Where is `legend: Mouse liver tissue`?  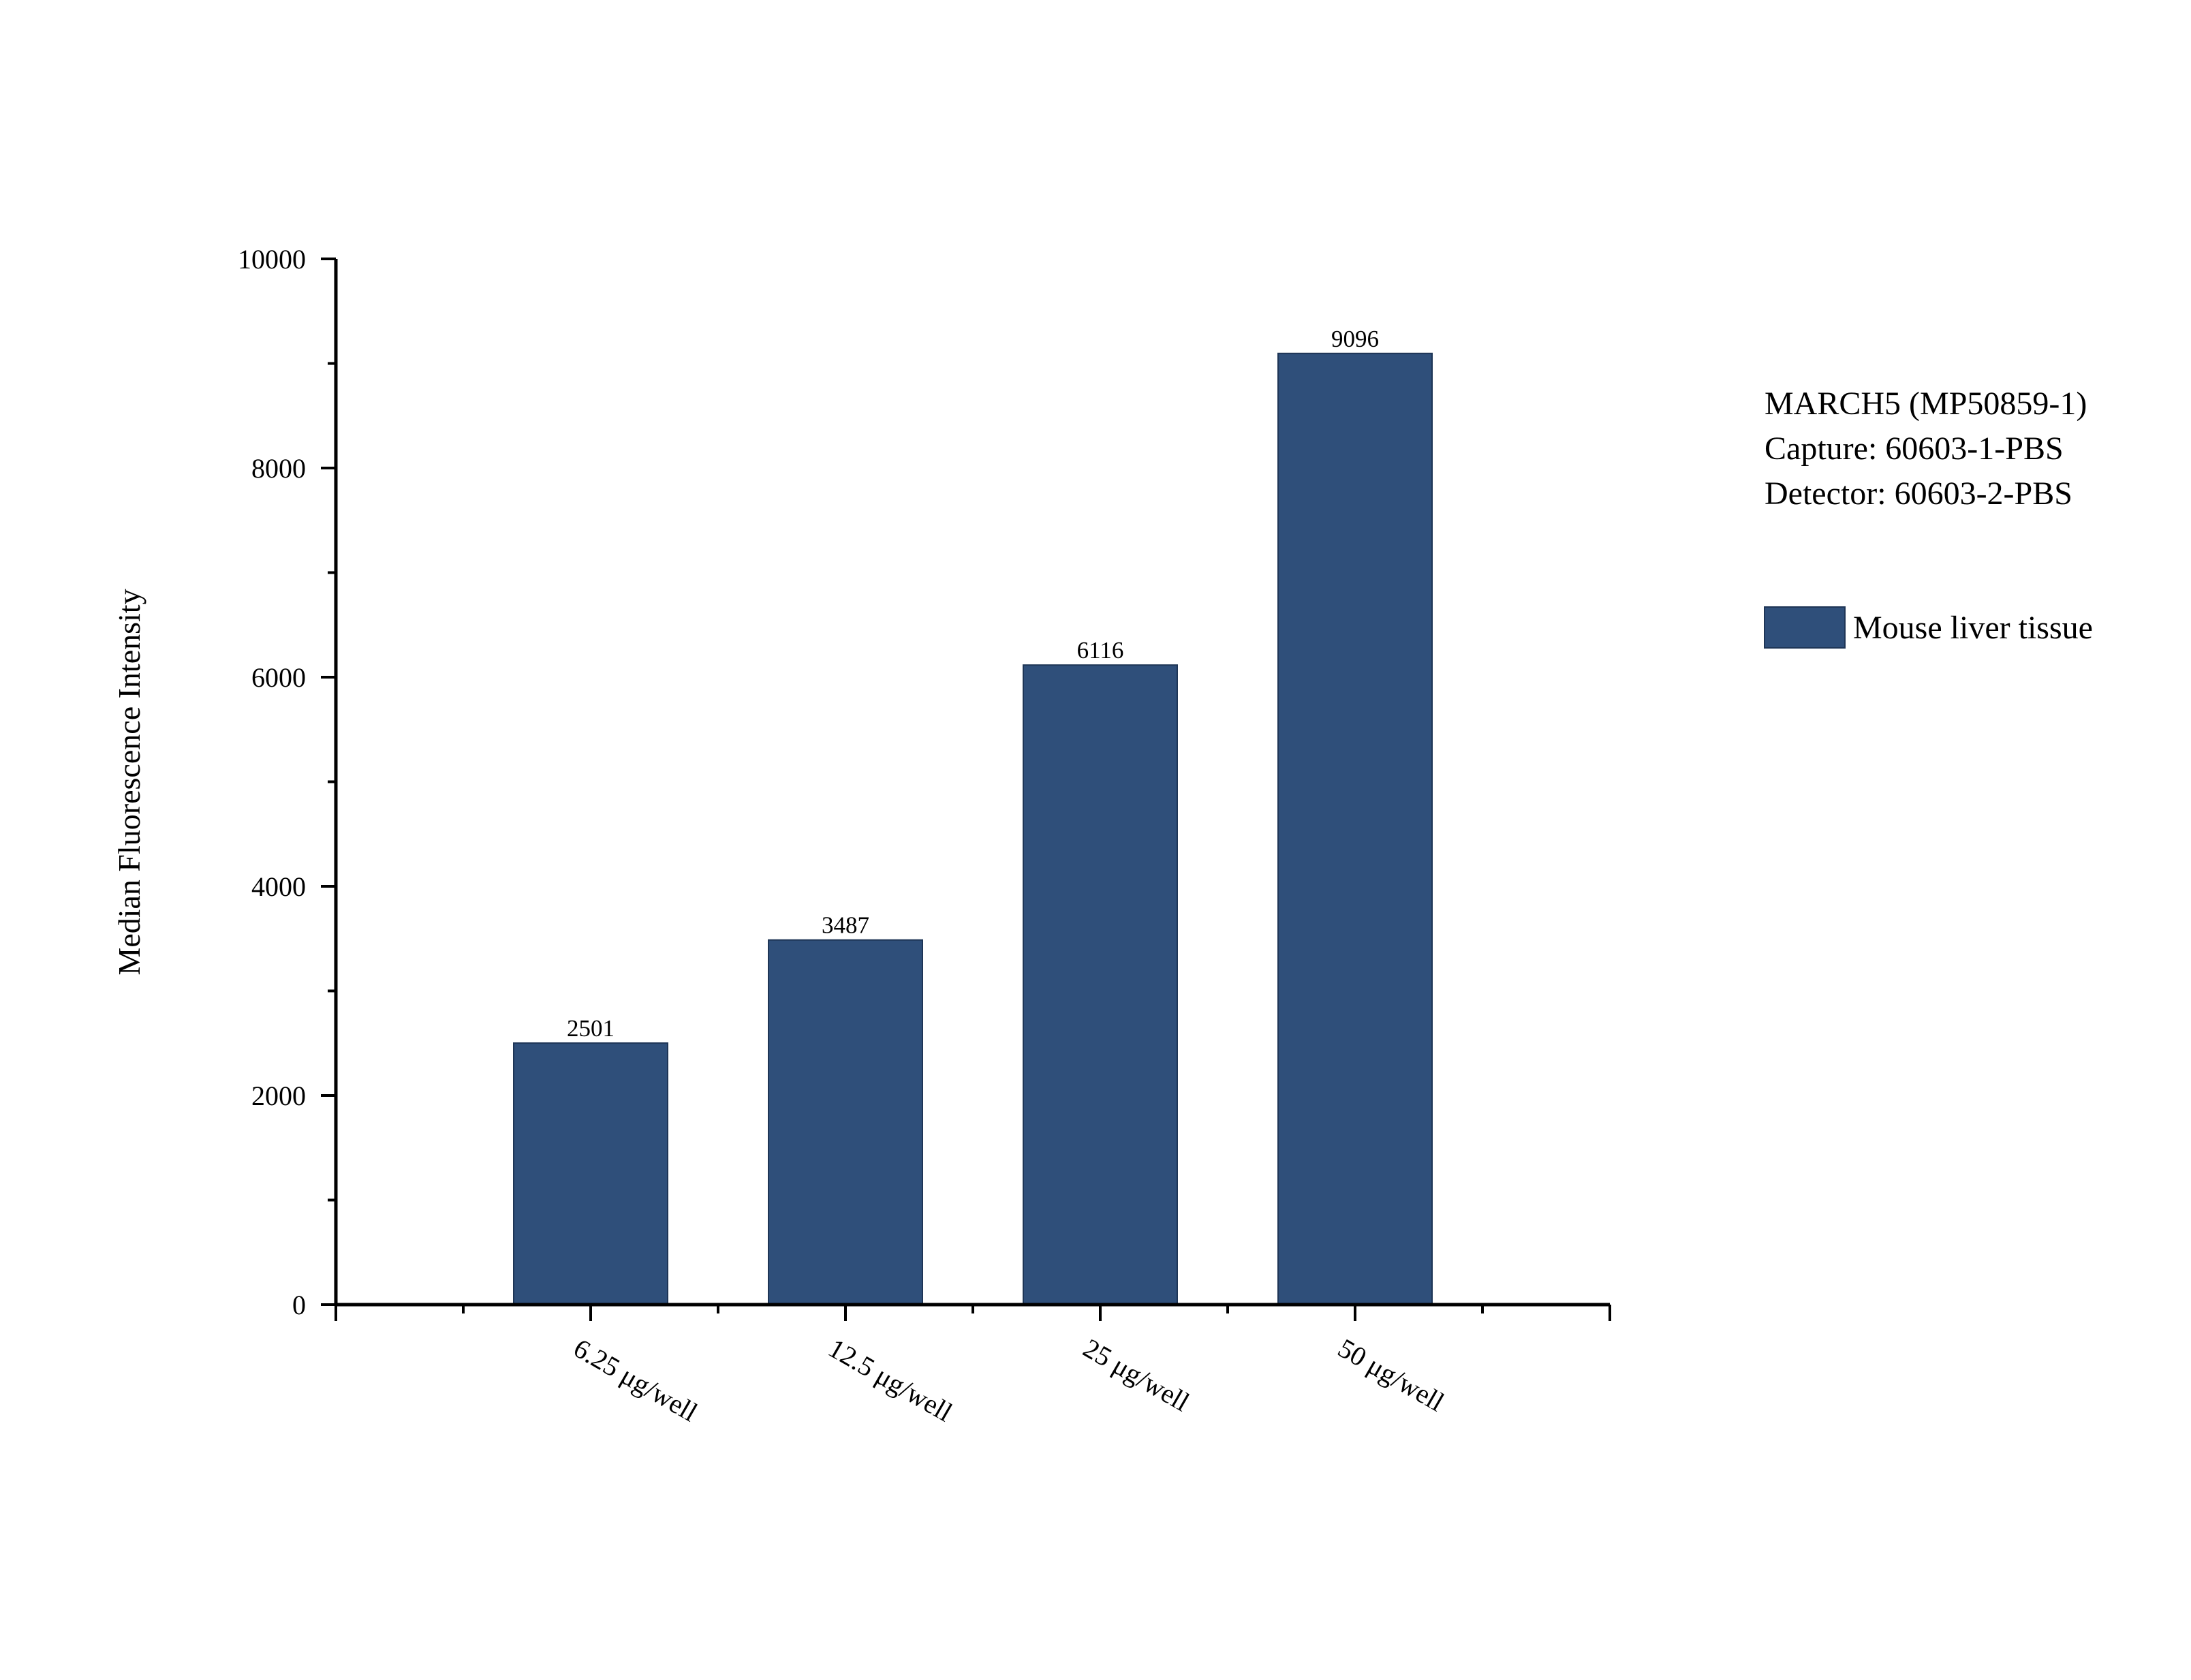
legend: Mouse liver tissue is located at coordinates (1928, 627).